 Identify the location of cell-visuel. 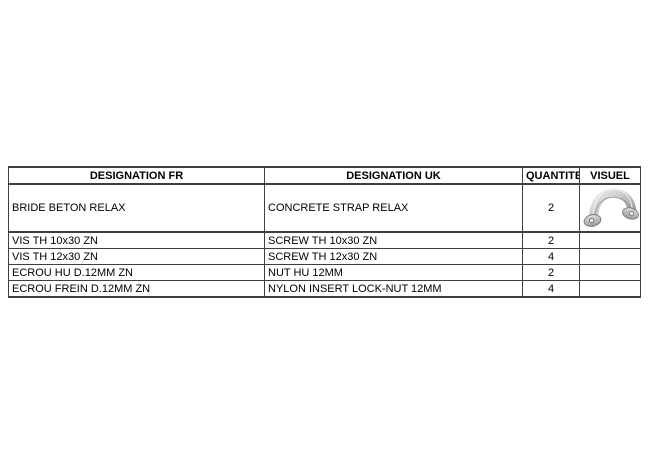
(610, 208).